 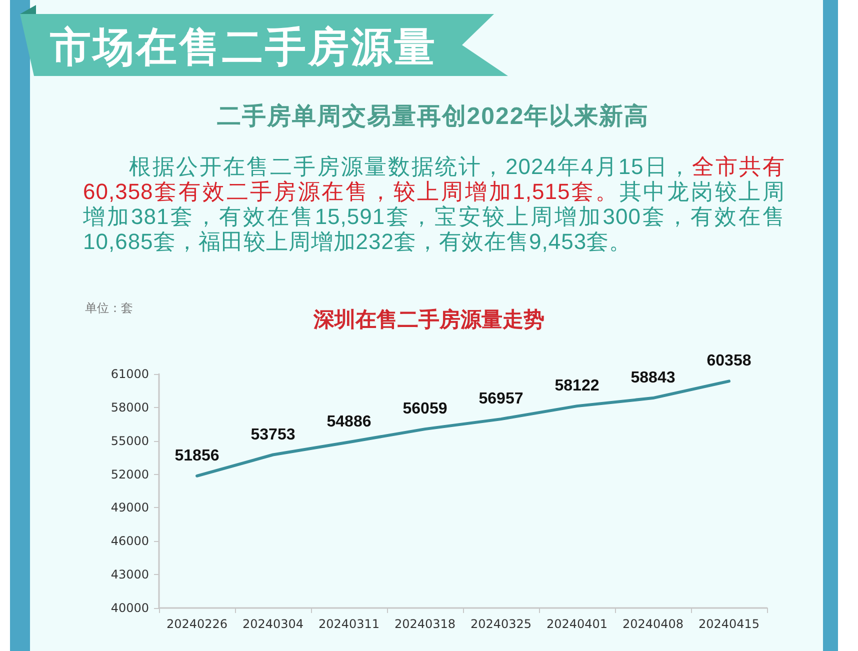 I want to click on x-tick-label: 20240325, so click(x=501, y=624).